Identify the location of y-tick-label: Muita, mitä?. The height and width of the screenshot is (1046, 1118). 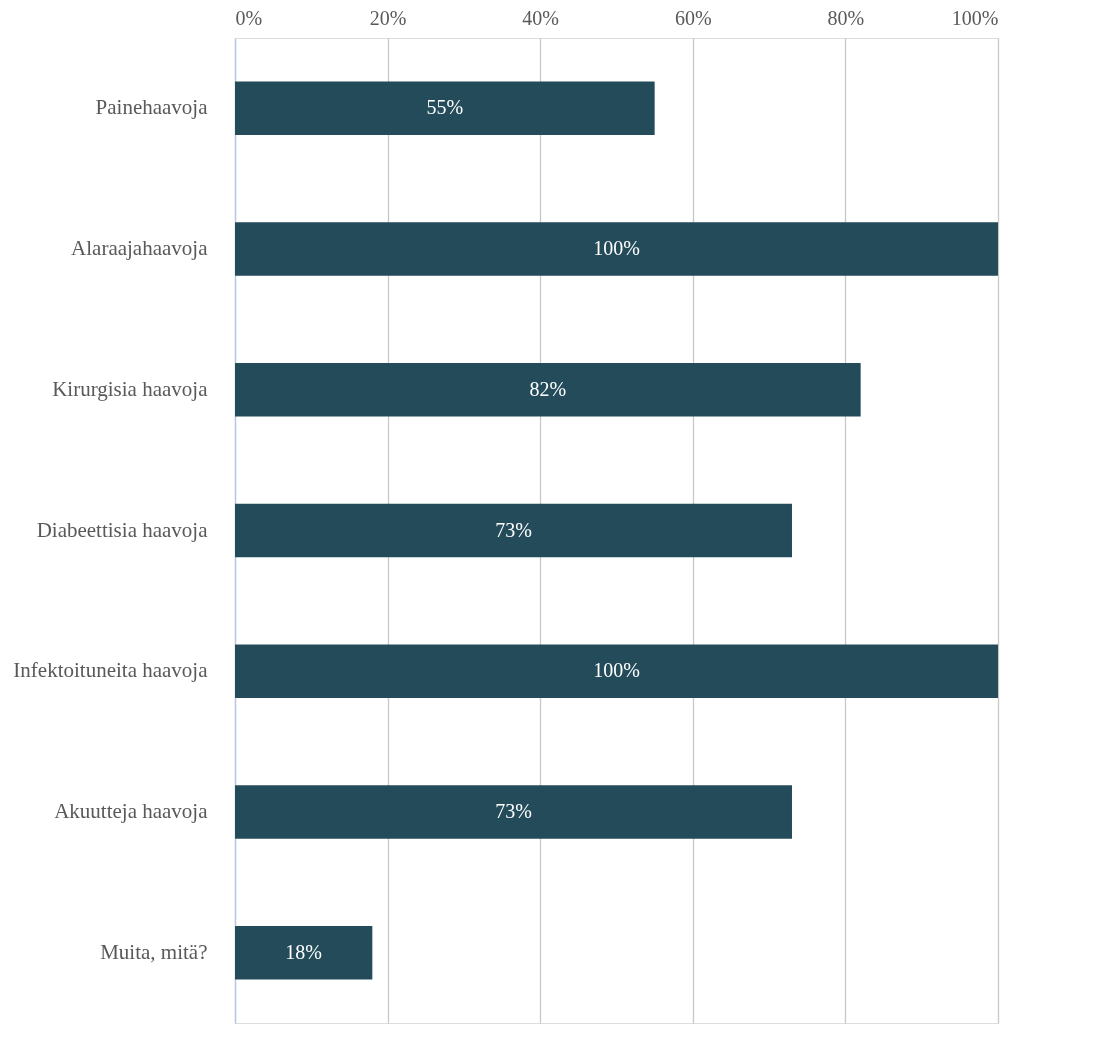
(154, 951).